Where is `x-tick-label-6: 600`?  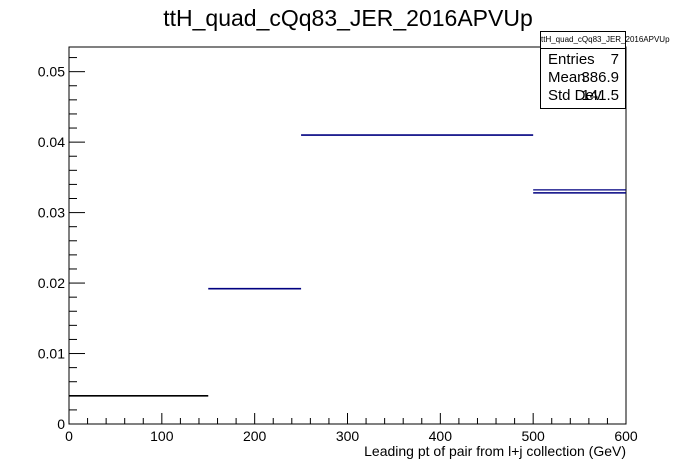 x-tick-label-6: 600 is located at coordinates (626, 436).